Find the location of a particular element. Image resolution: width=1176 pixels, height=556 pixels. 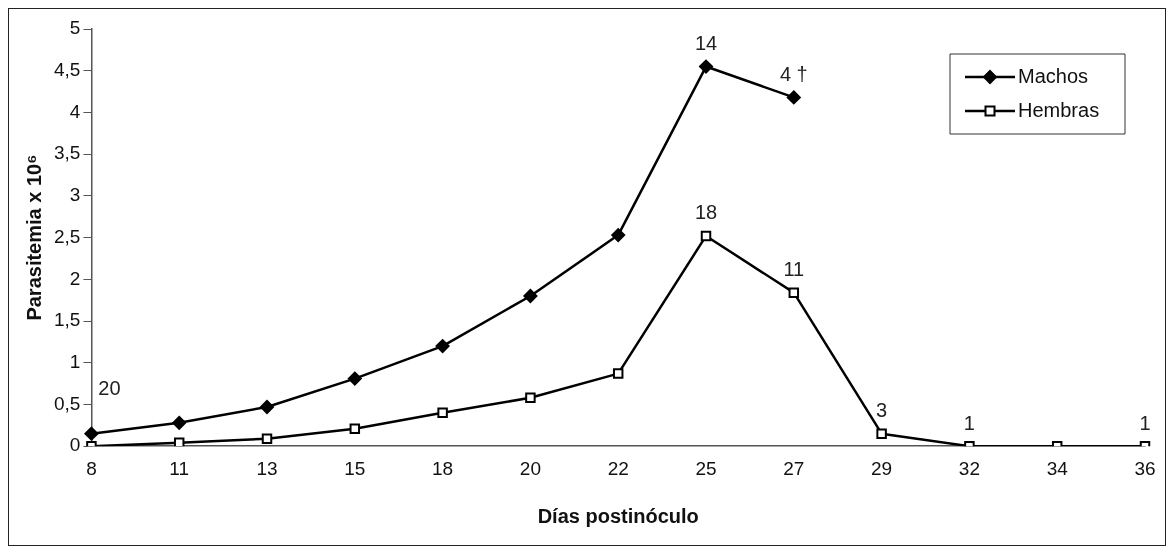

legend-label: Machos is located at coordinates (1053, 75).